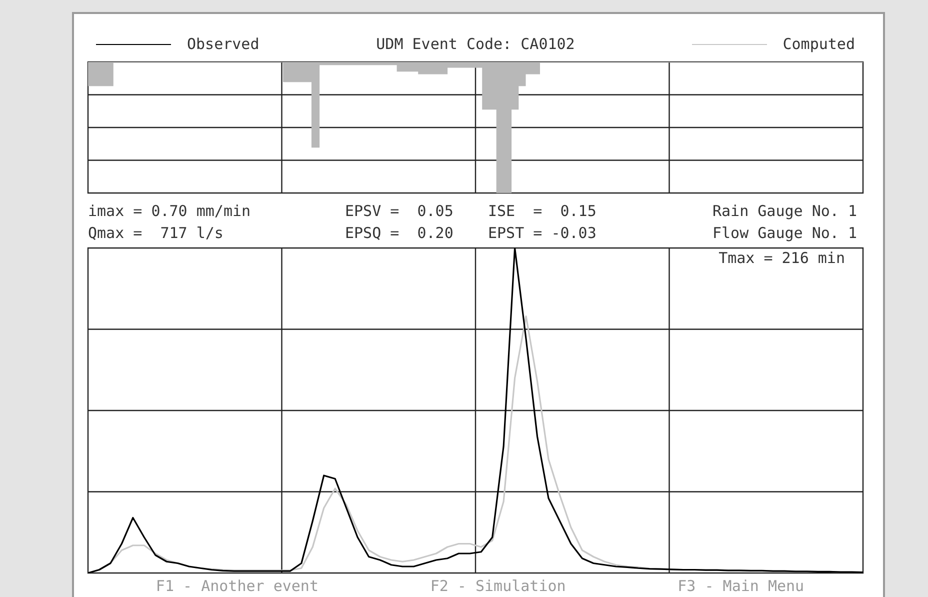  I want to click on text: EPSV = 0.05, so click(399, 211).